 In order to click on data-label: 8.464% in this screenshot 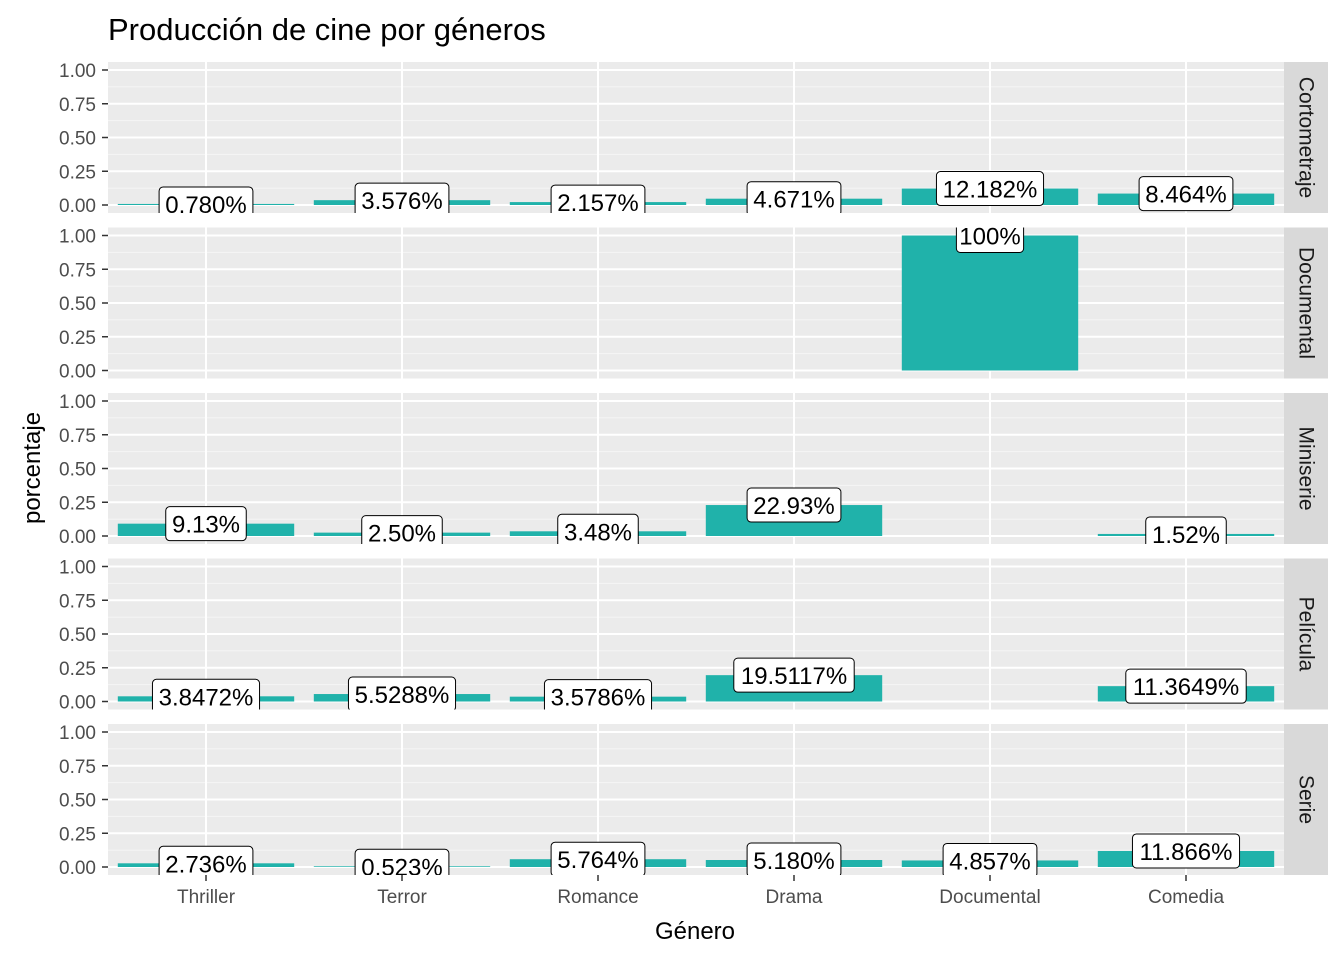, I will do `click(1185, 195)`.